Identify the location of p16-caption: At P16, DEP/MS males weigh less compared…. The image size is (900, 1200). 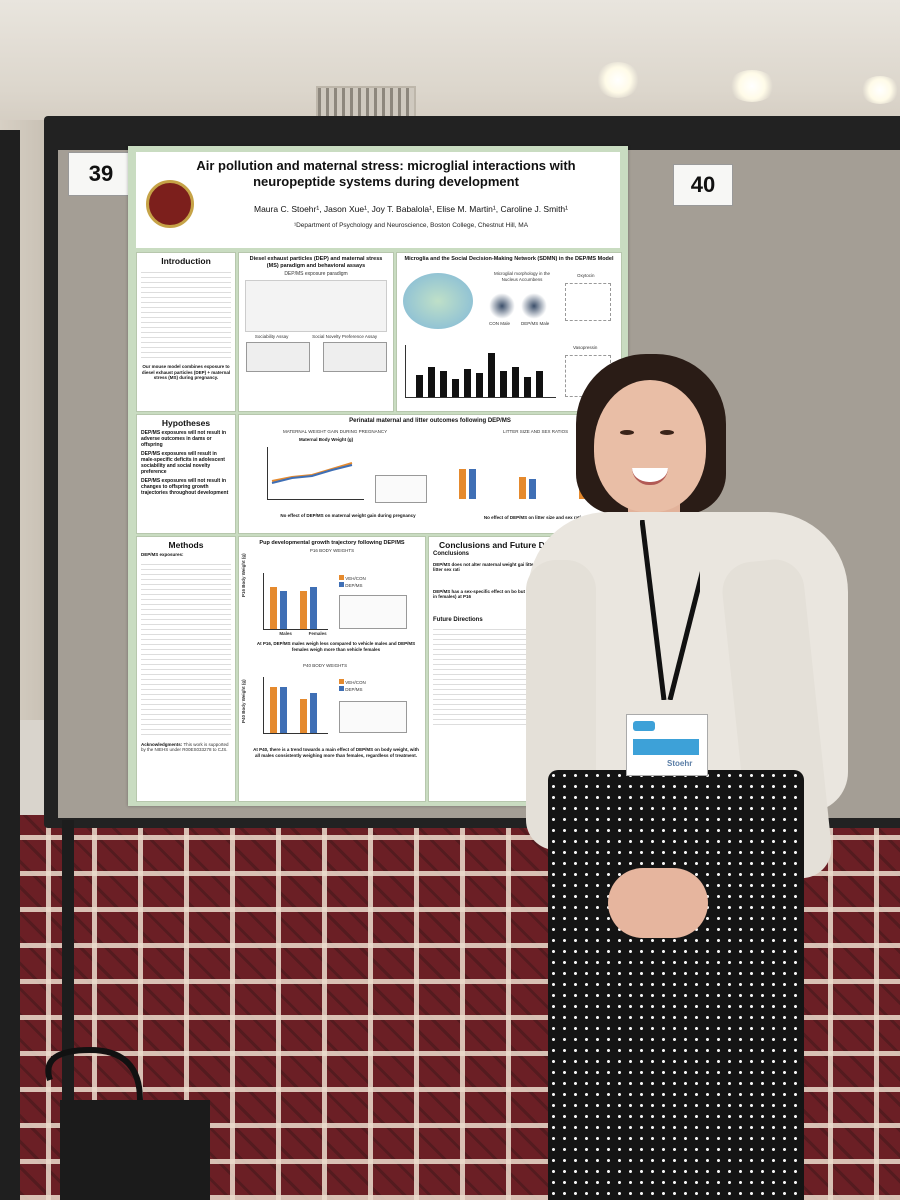
(336, 646).